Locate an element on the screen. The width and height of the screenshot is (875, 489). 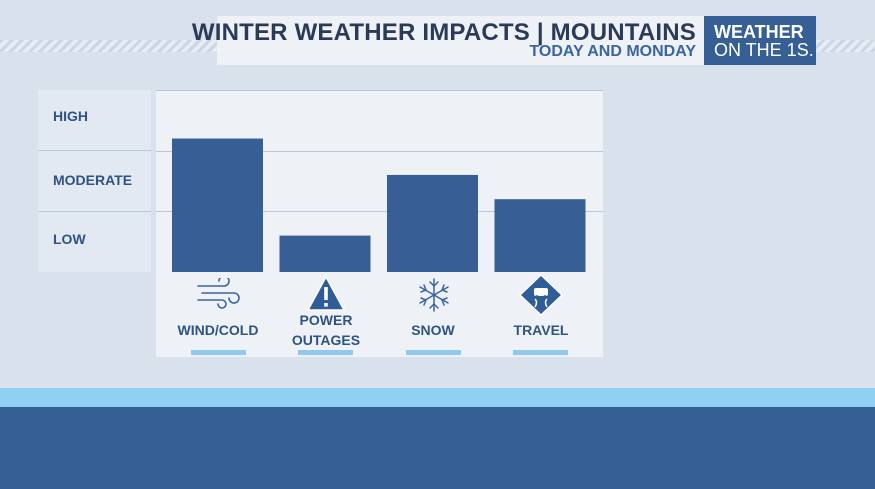
bar-travel is located at coordinates (540, 235).